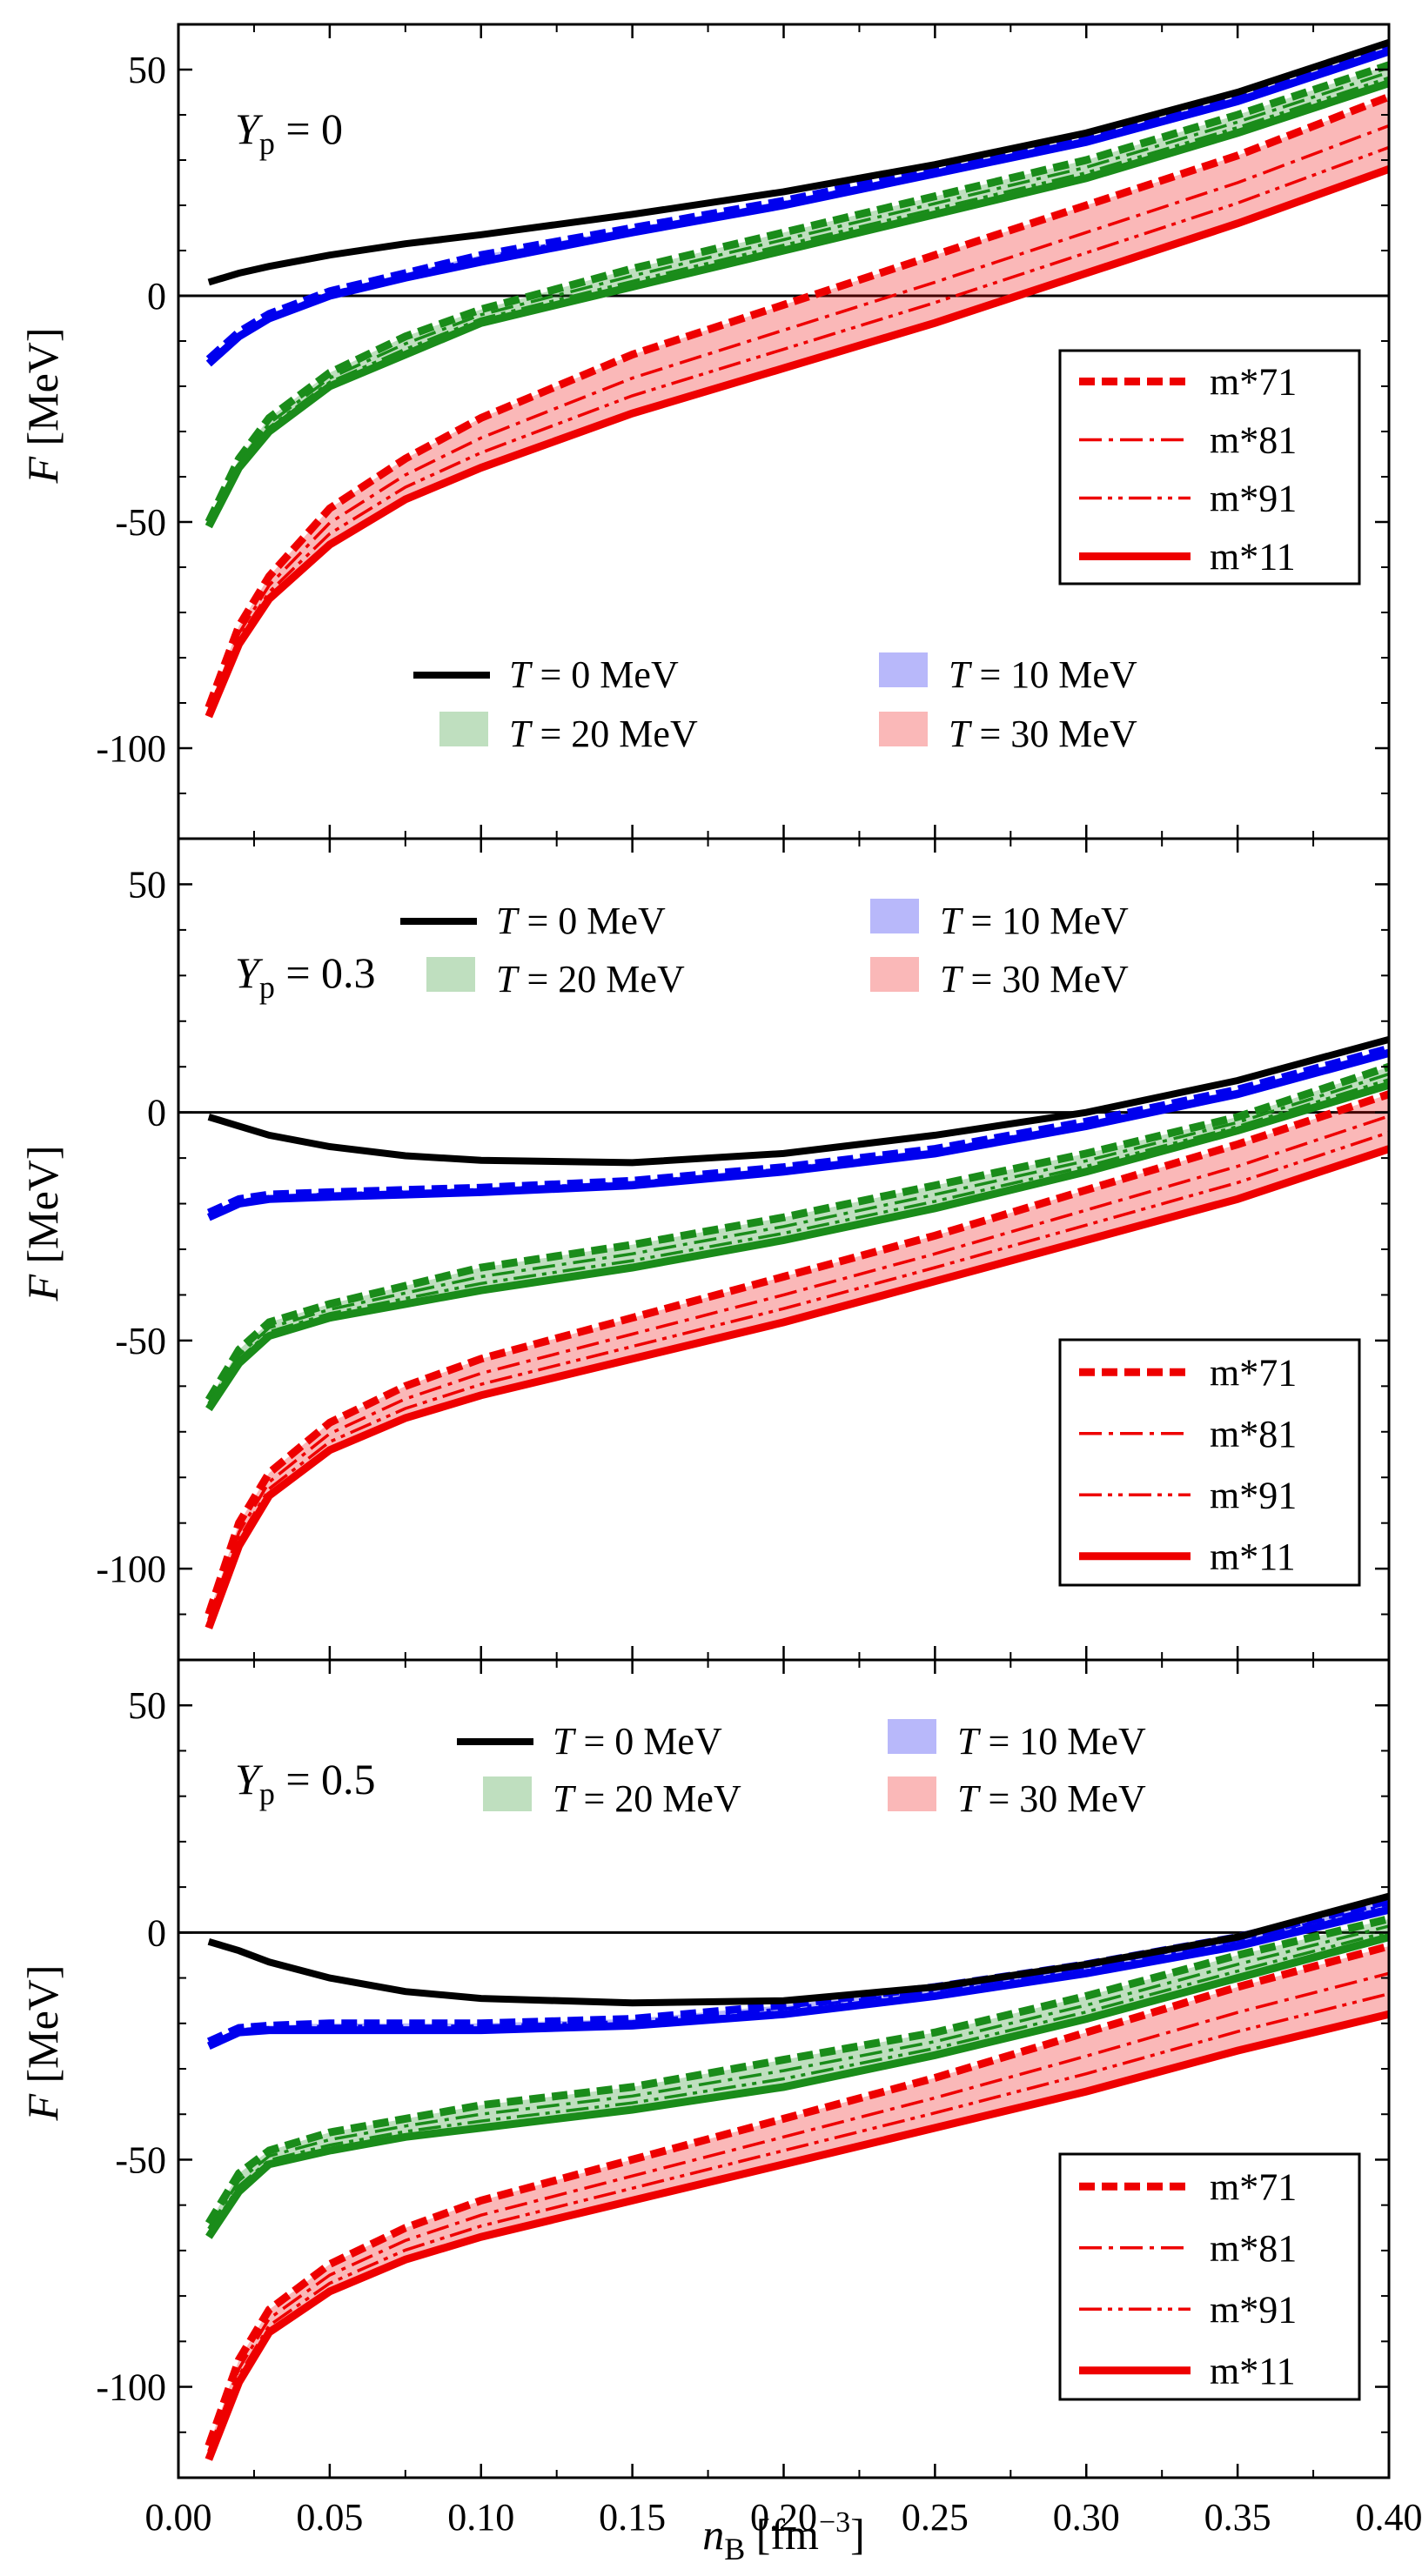  I want to click on yp-label: Yp = 0.5, so click(305, 1783).